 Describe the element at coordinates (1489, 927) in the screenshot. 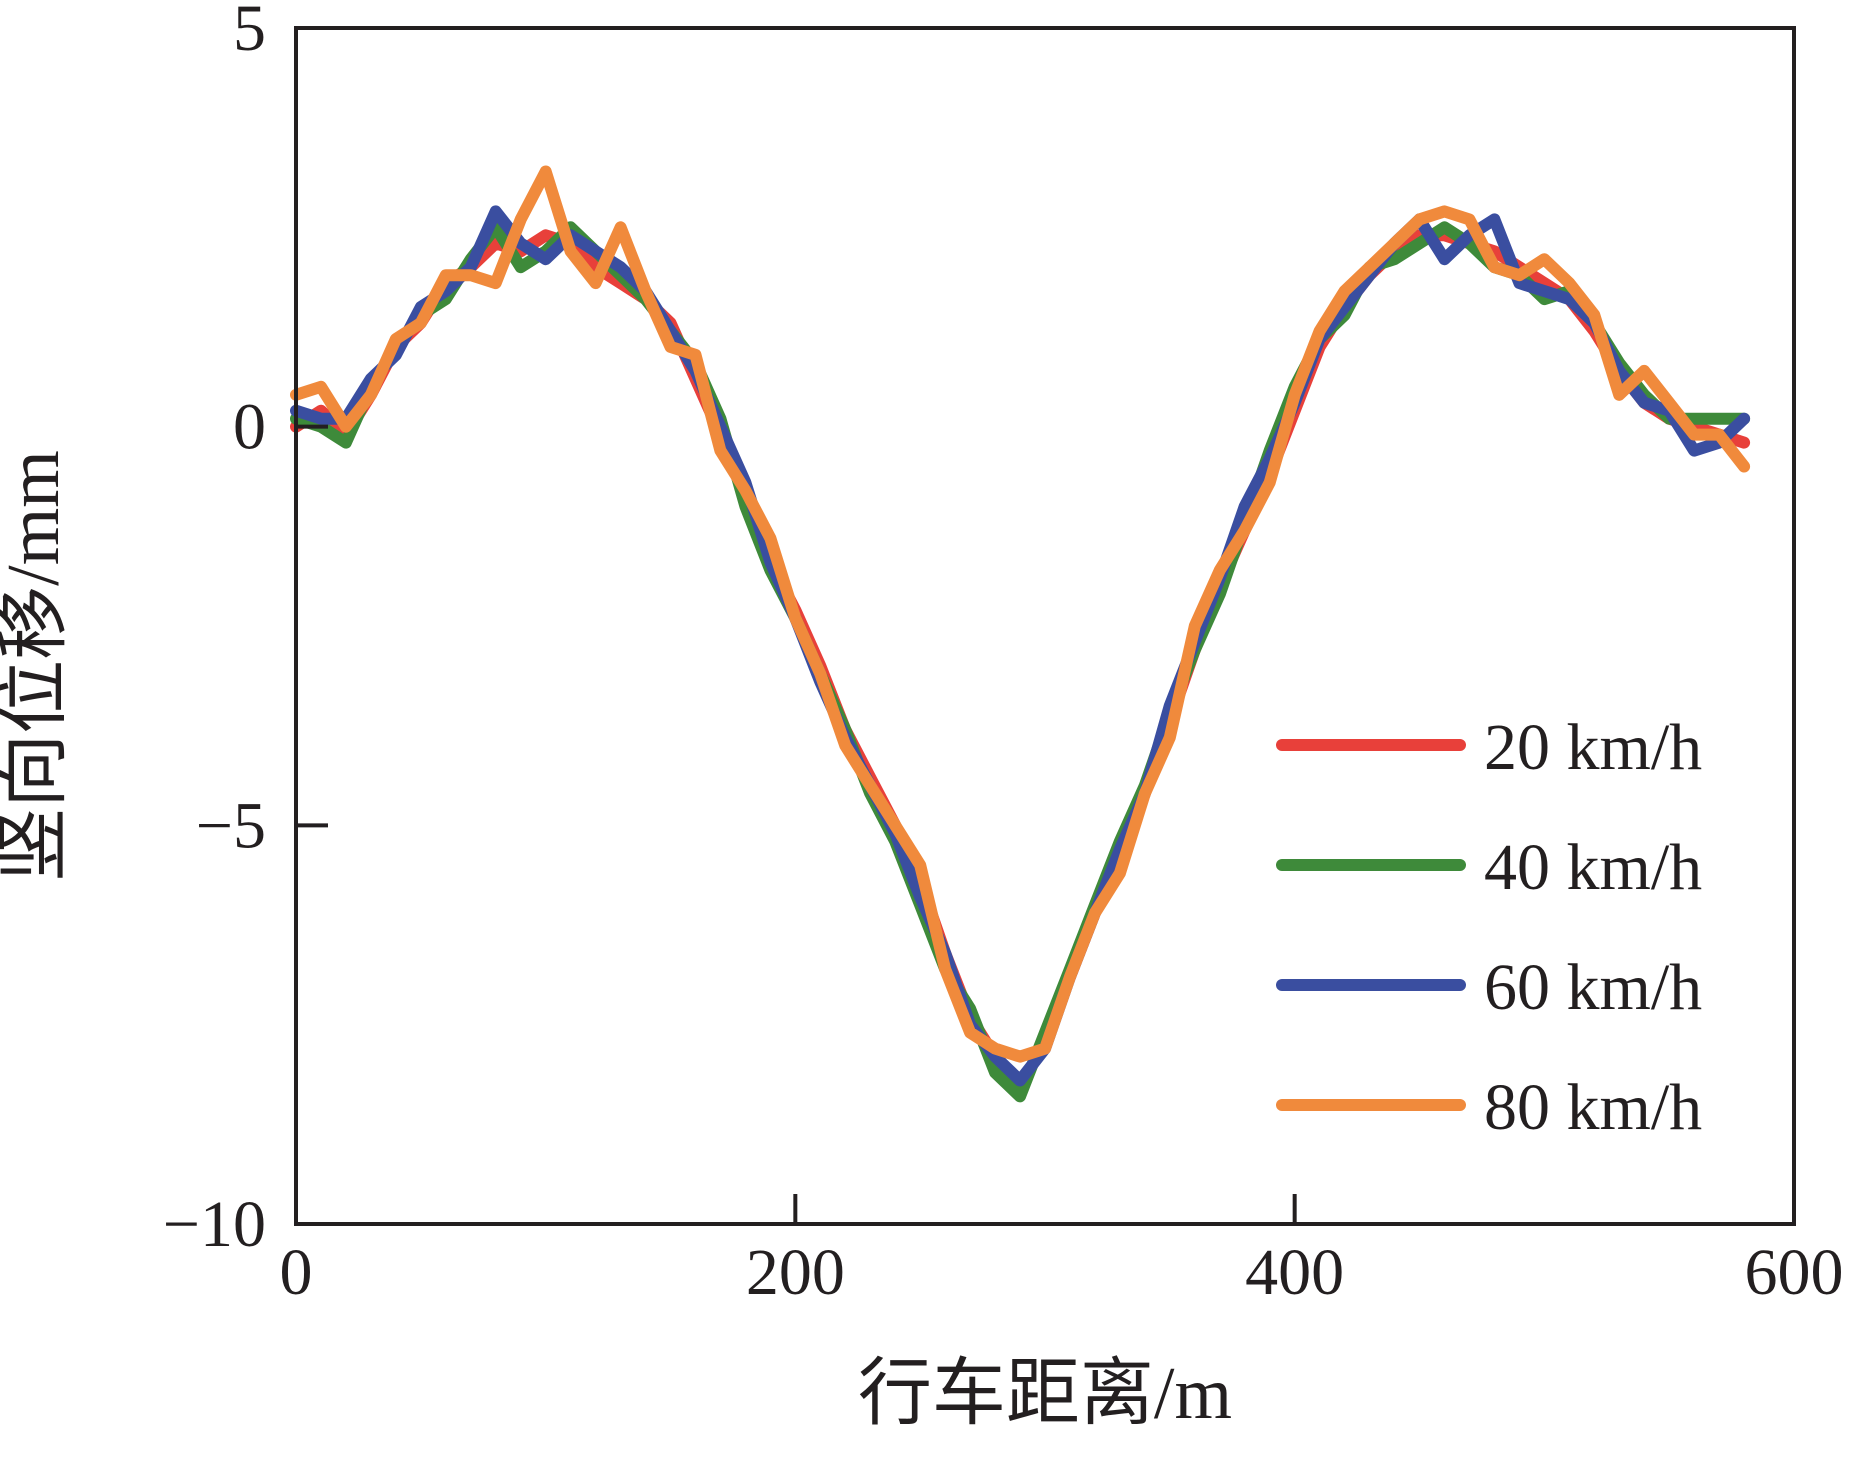

I see `legend: 20 km/h 40 km/h 60 km/h 80 km/h` at that location.